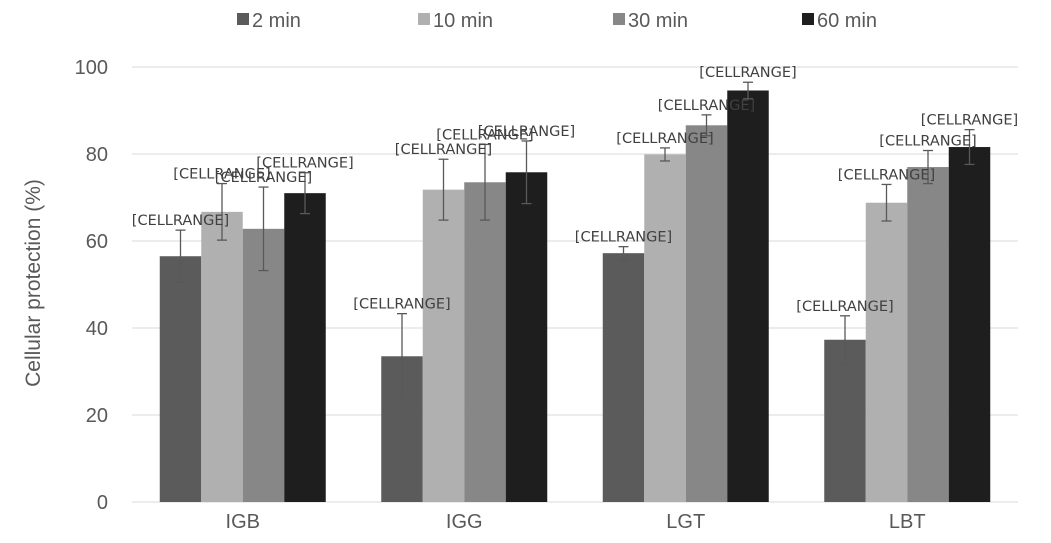  Describe the element at coordinates (685, 522) in the screenshot. I see `x-tick-label: LGT` at that location.